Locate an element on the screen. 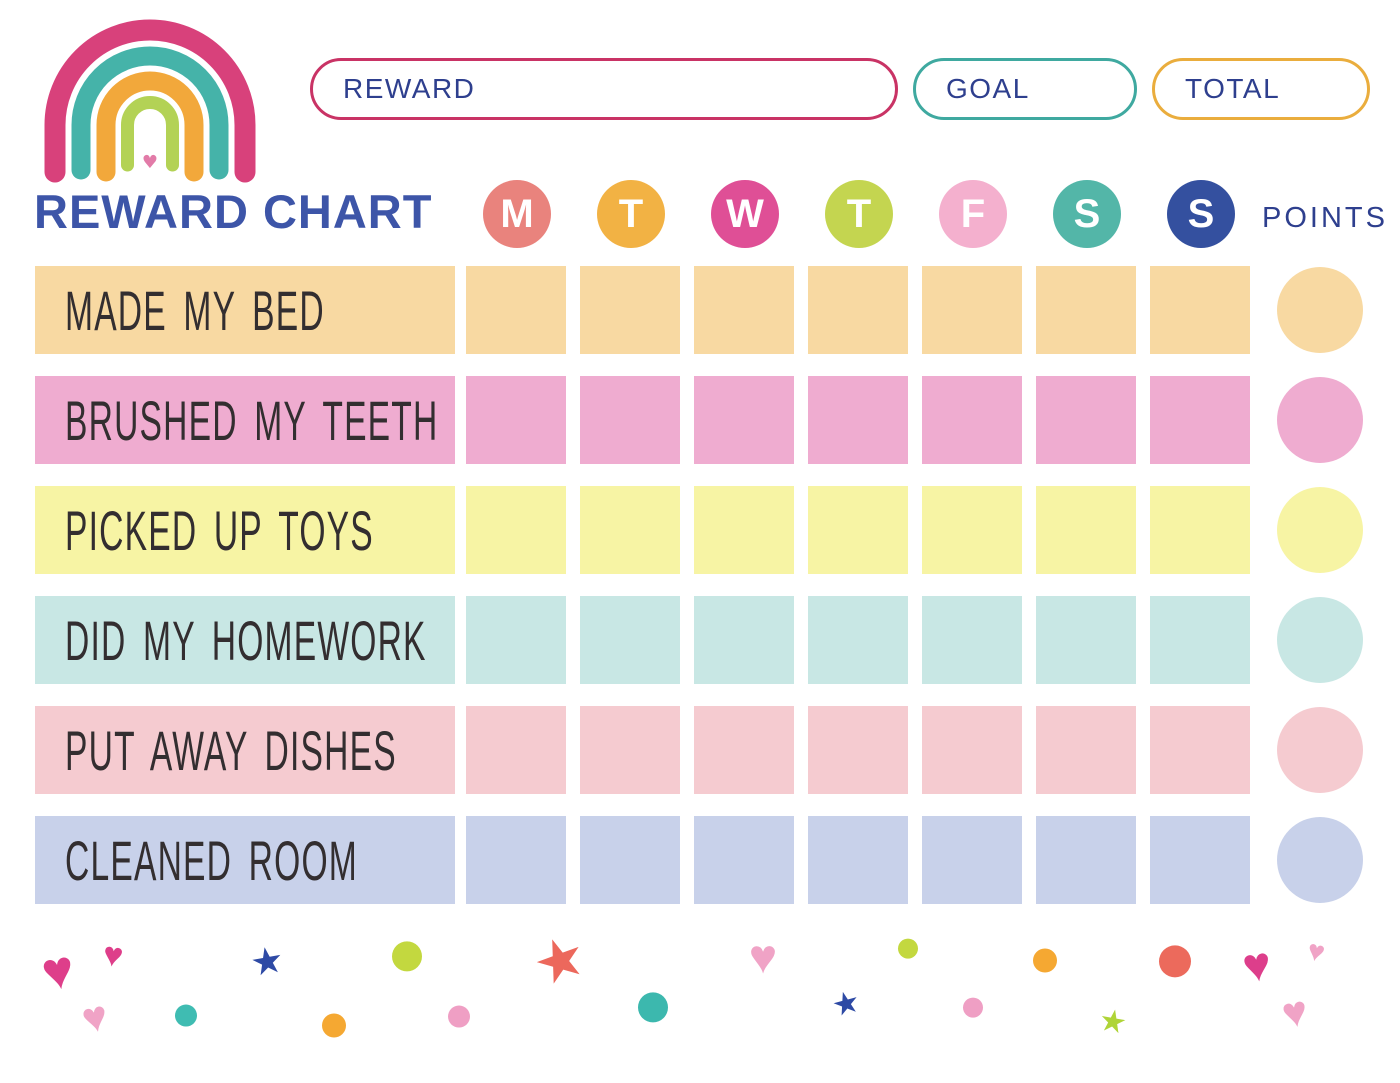 The image size is (1400, 1083). task-row: MADE MY BED is located at coordinates (700, 310).